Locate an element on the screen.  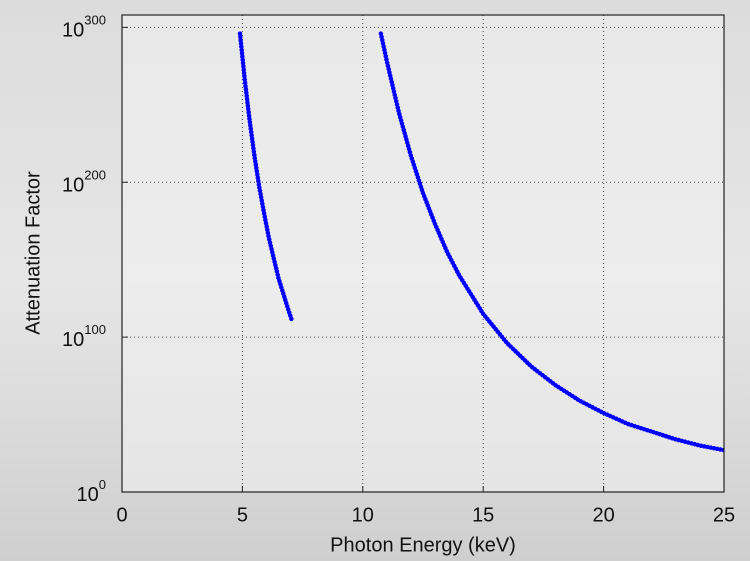
x-tick-label: 25 is located at coordinates (724, 515).